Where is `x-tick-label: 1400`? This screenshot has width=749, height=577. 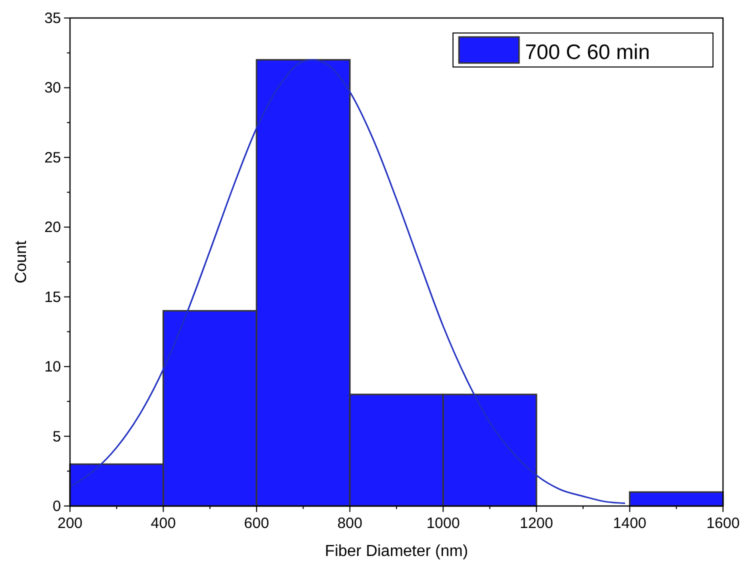
x-tick-label: 1400 is located at coordinates (629, 523).